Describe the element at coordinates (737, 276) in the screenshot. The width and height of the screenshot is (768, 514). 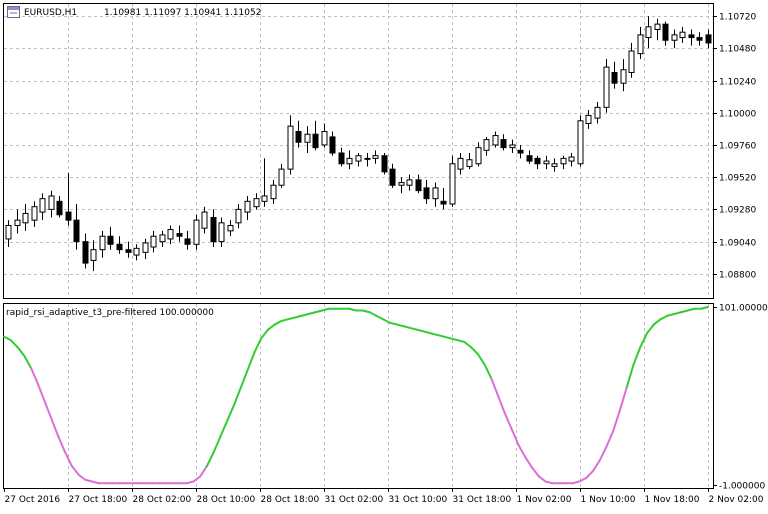
I see `price-tick-label: 1.08800` at that location.